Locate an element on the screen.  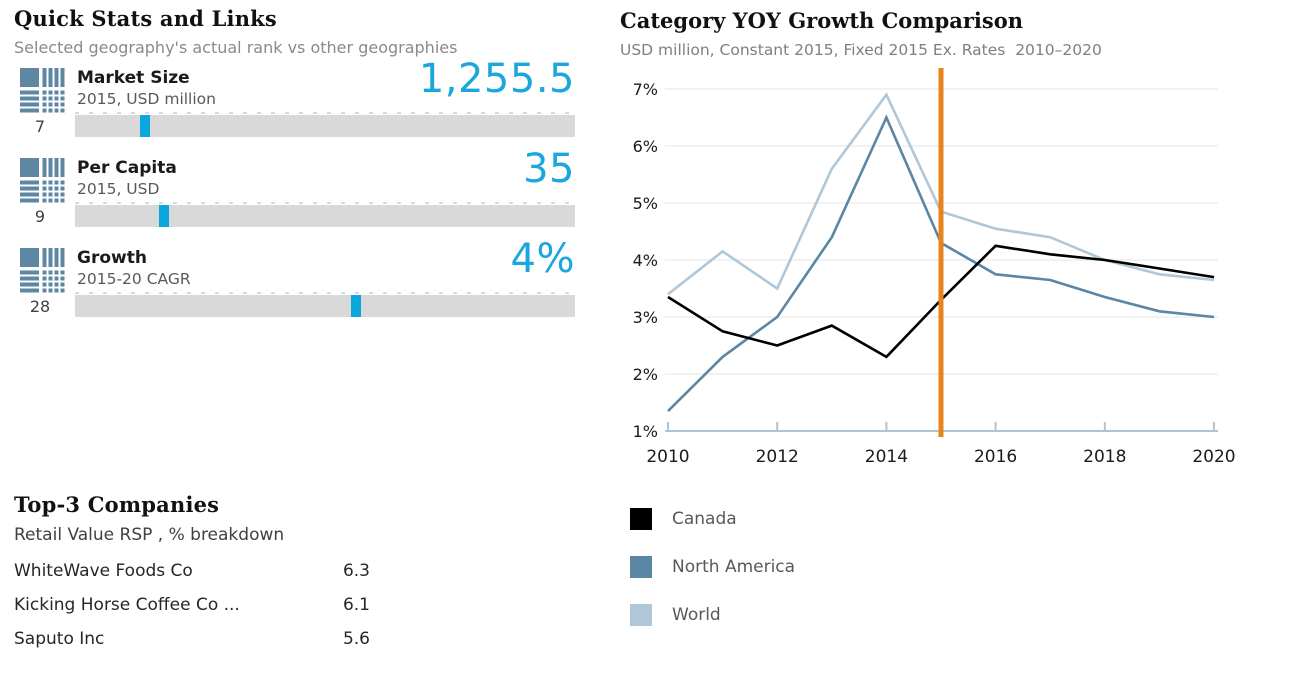
svg-text: 4% is located at coordinates (645, 260).